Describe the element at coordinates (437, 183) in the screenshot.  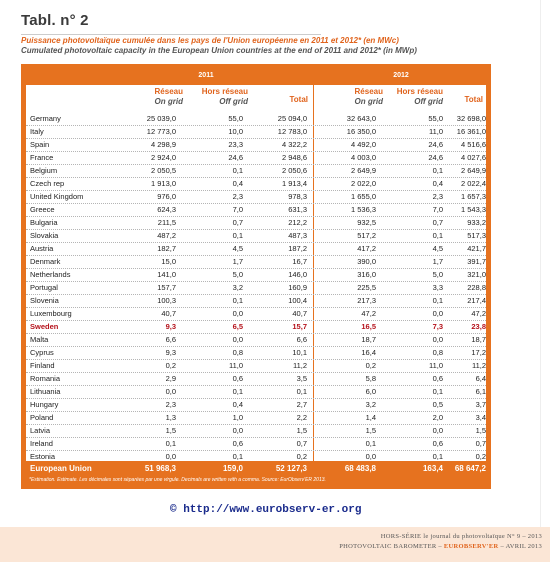
I see `off-grid-2012-value: 0,4` at that location.